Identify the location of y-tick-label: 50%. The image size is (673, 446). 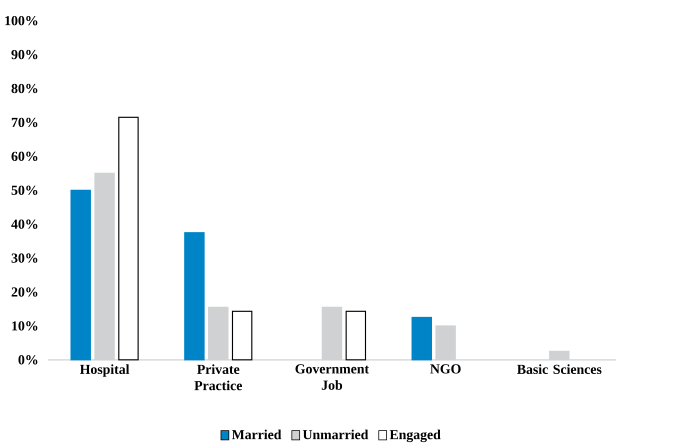
(25, 190).